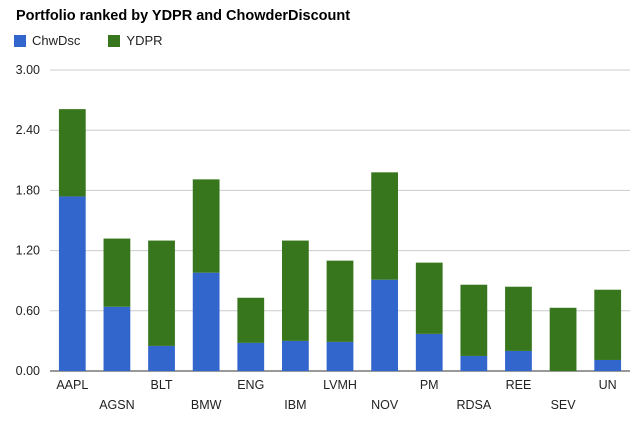  Describe the element at coordinates (28, 130) in the screenshot. I see `y-tick-label: 2.40` at that location.